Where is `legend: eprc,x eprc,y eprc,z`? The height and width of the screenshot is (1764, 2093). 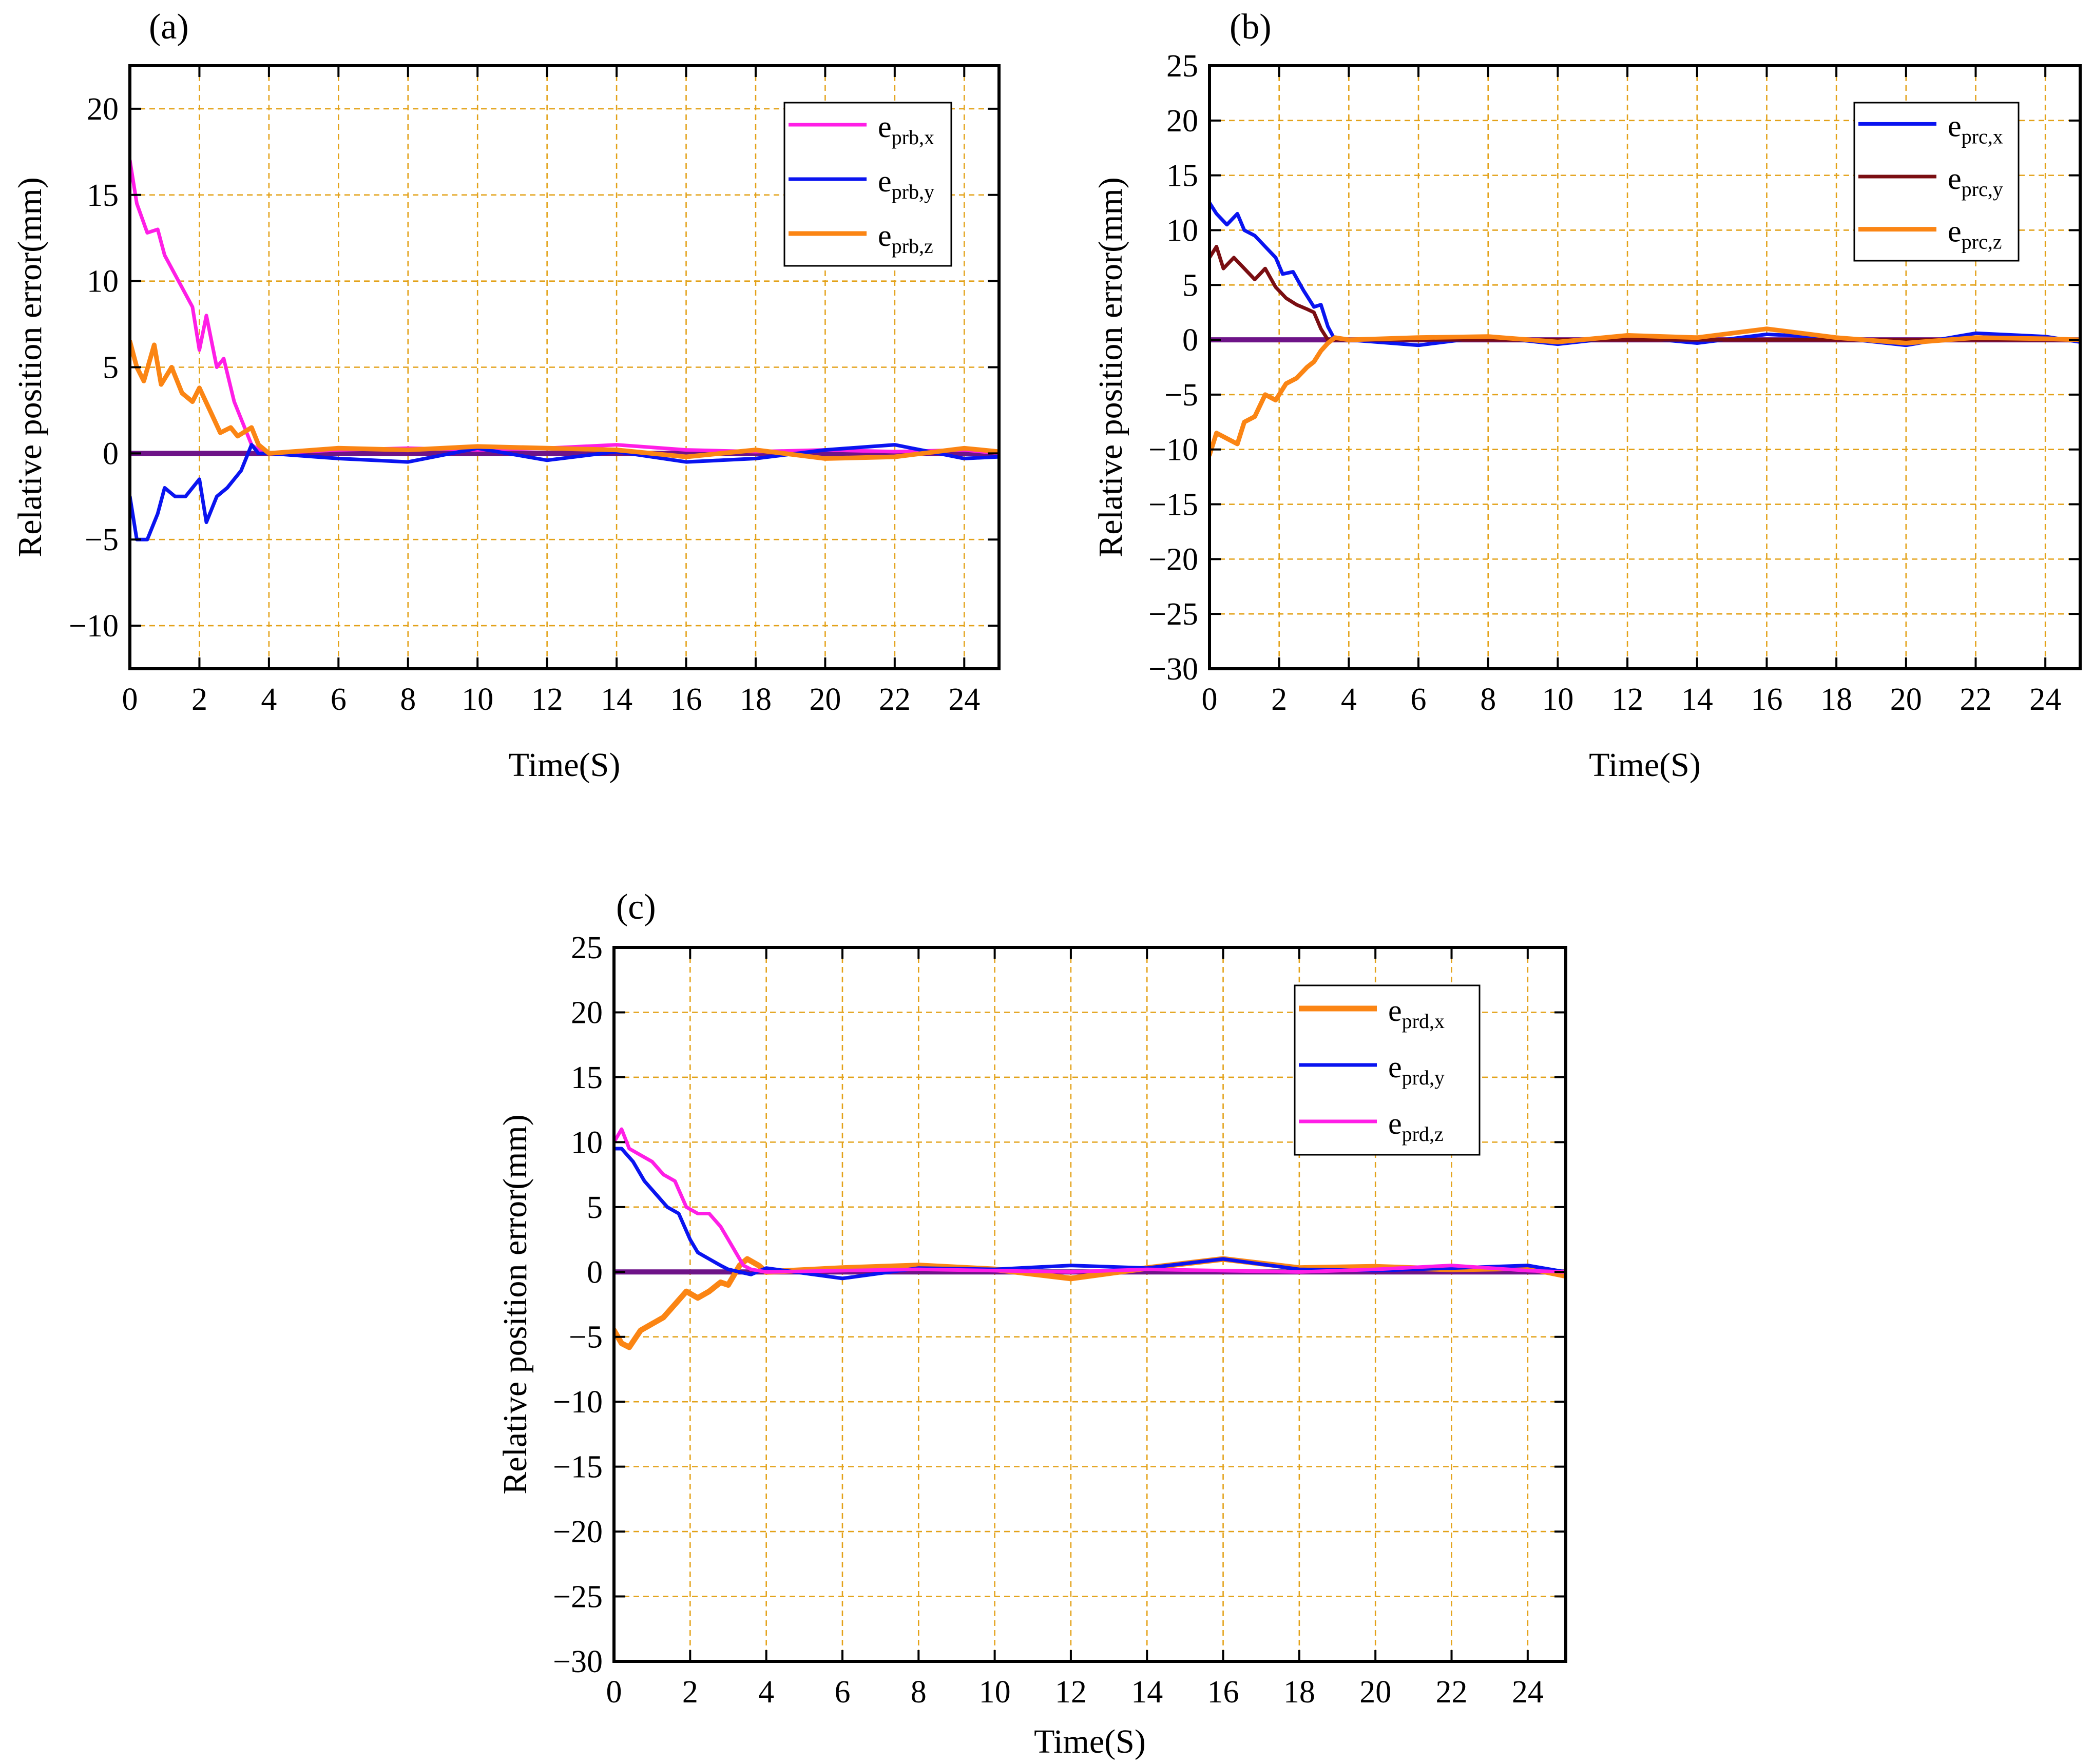 legend: eprc,x eprc,y eprc,z is located at coordinates (1936, 182).